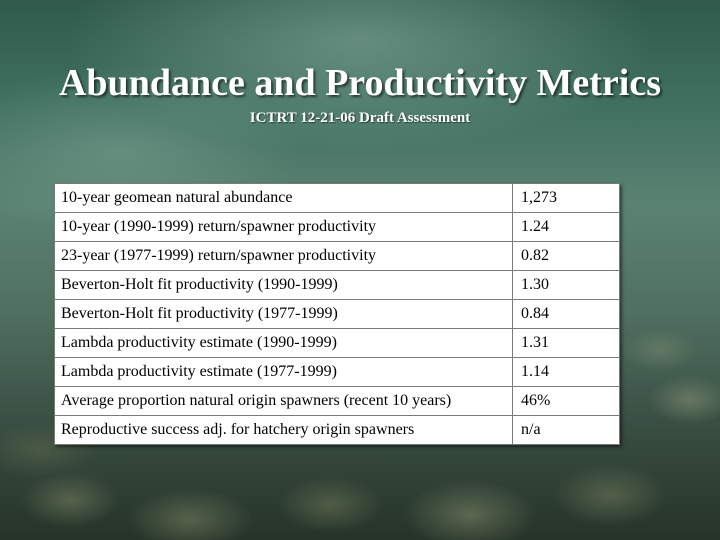  I want to click on table-row: 10-year geomean natural abundance 1,273, so click(337, 198).